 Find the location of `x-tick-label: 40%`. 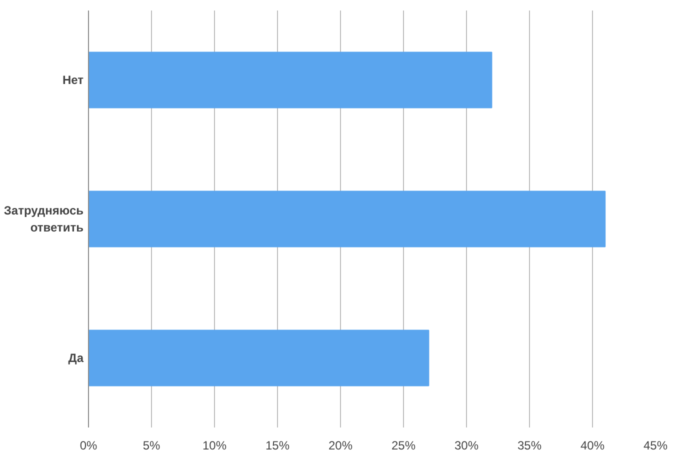

x-tick-label: 40% is located at coordinates (592, 445).